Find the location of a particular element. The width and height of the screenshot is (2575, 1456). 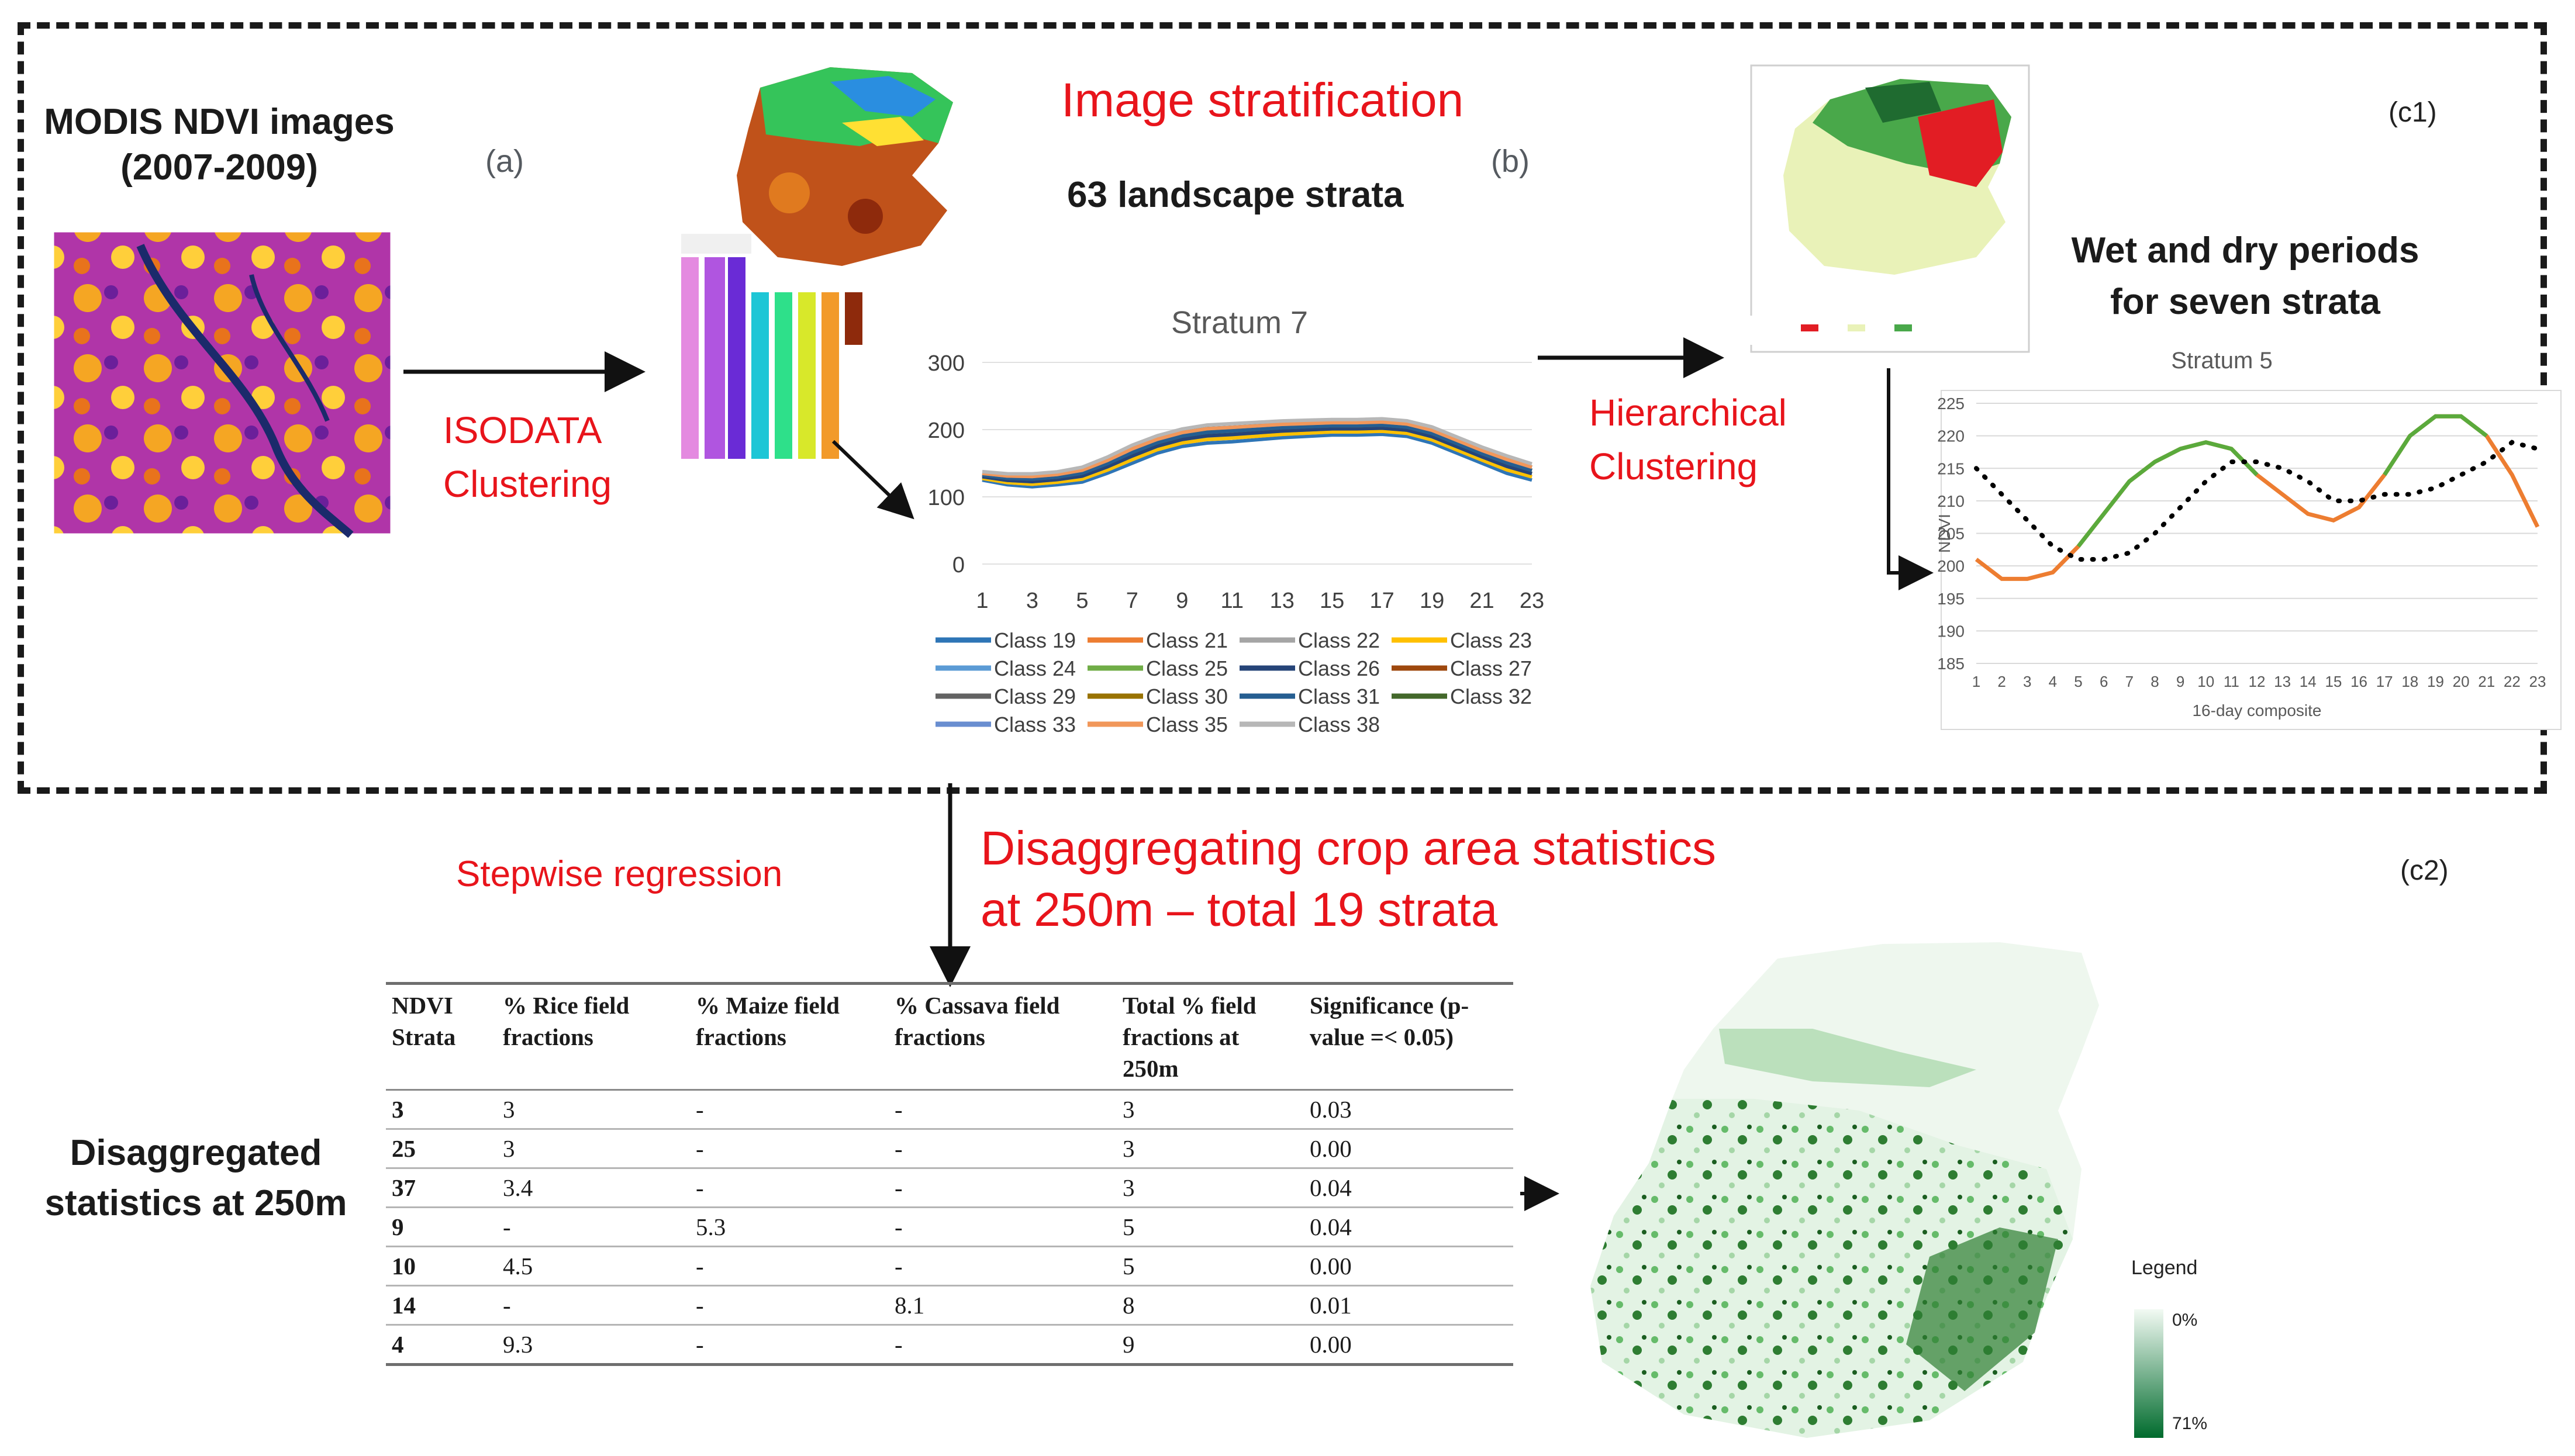

chart-title: Stratum 5 is located at coordinates (2221, 360).